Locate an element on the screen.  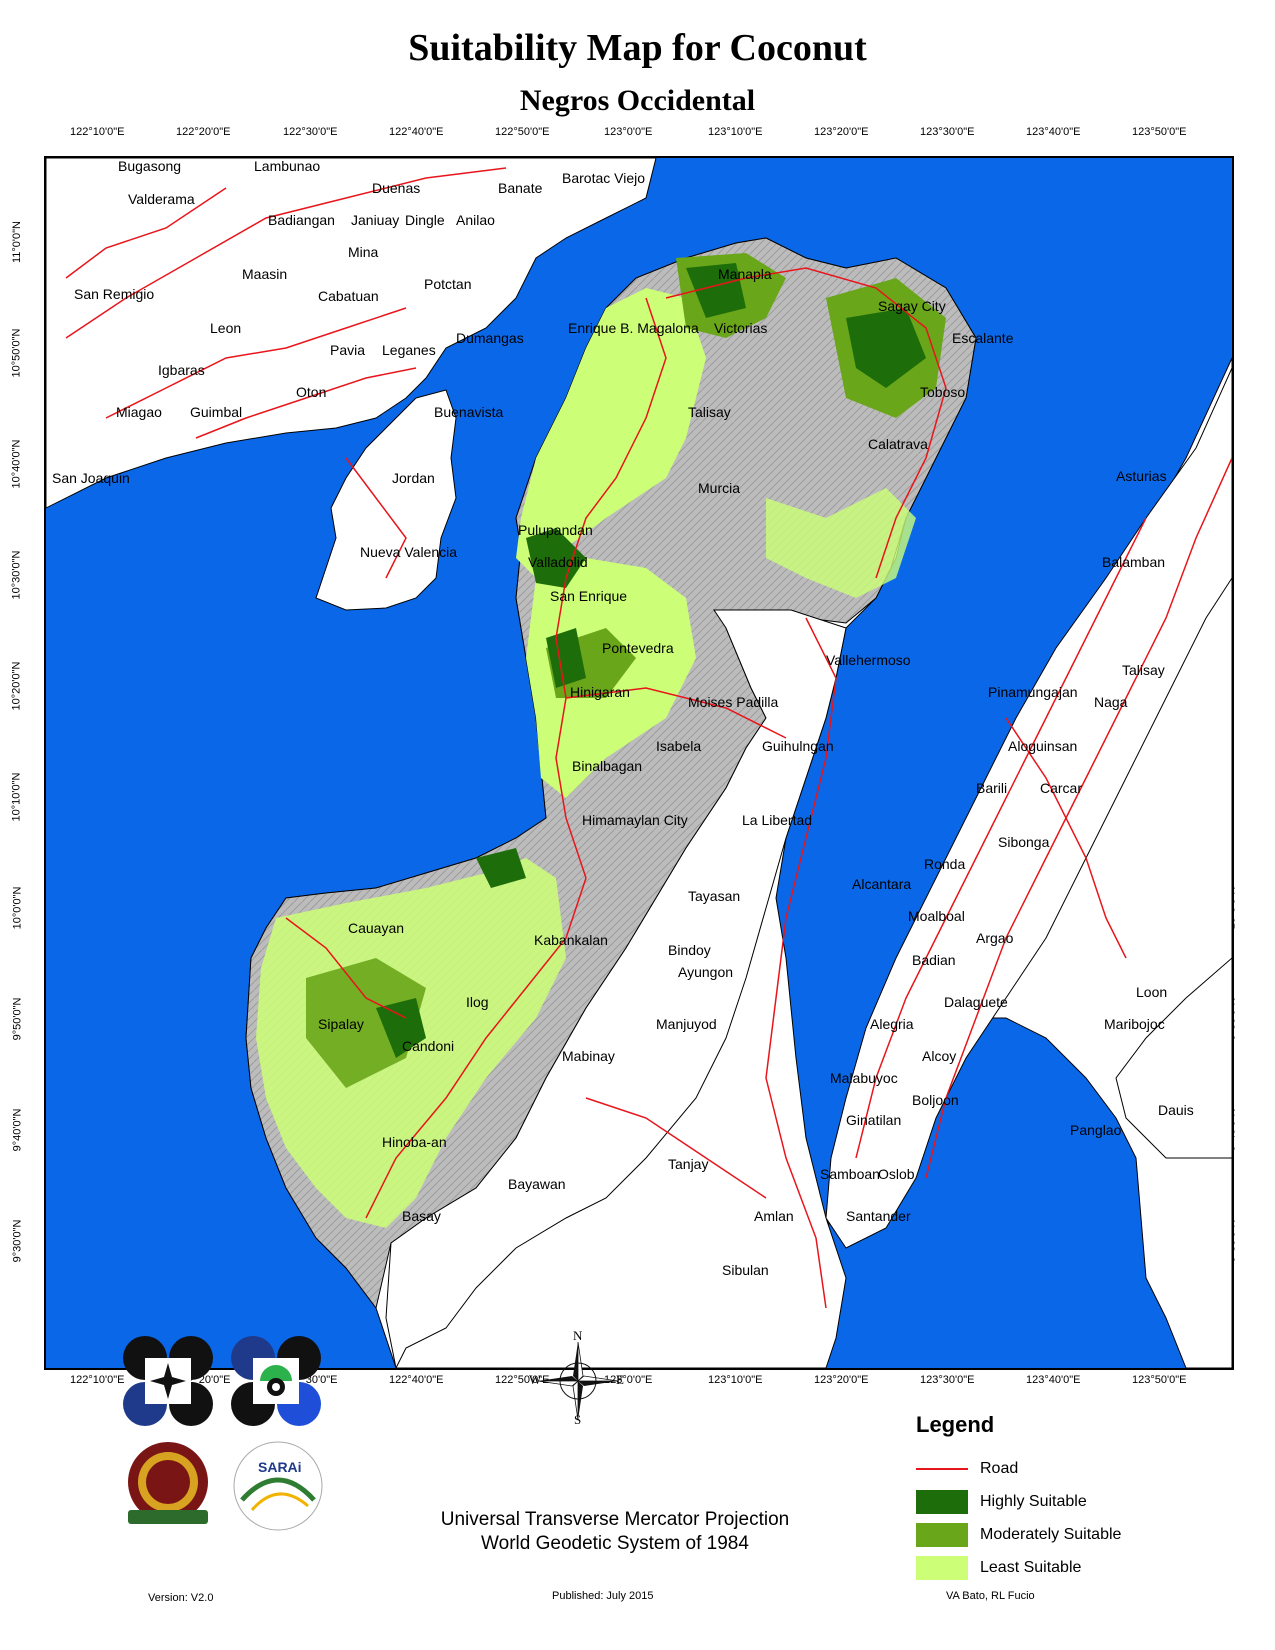
legend-item-moderately-suitable: Moderately Suitable is located at coordinates (1036, 1534).